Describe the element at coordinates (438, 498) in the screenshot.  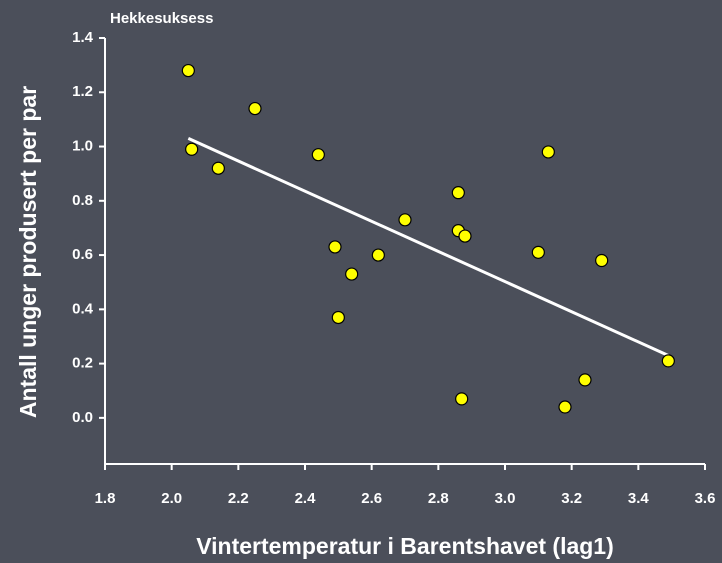
I see `x-tick-label: 2.8` at that location.